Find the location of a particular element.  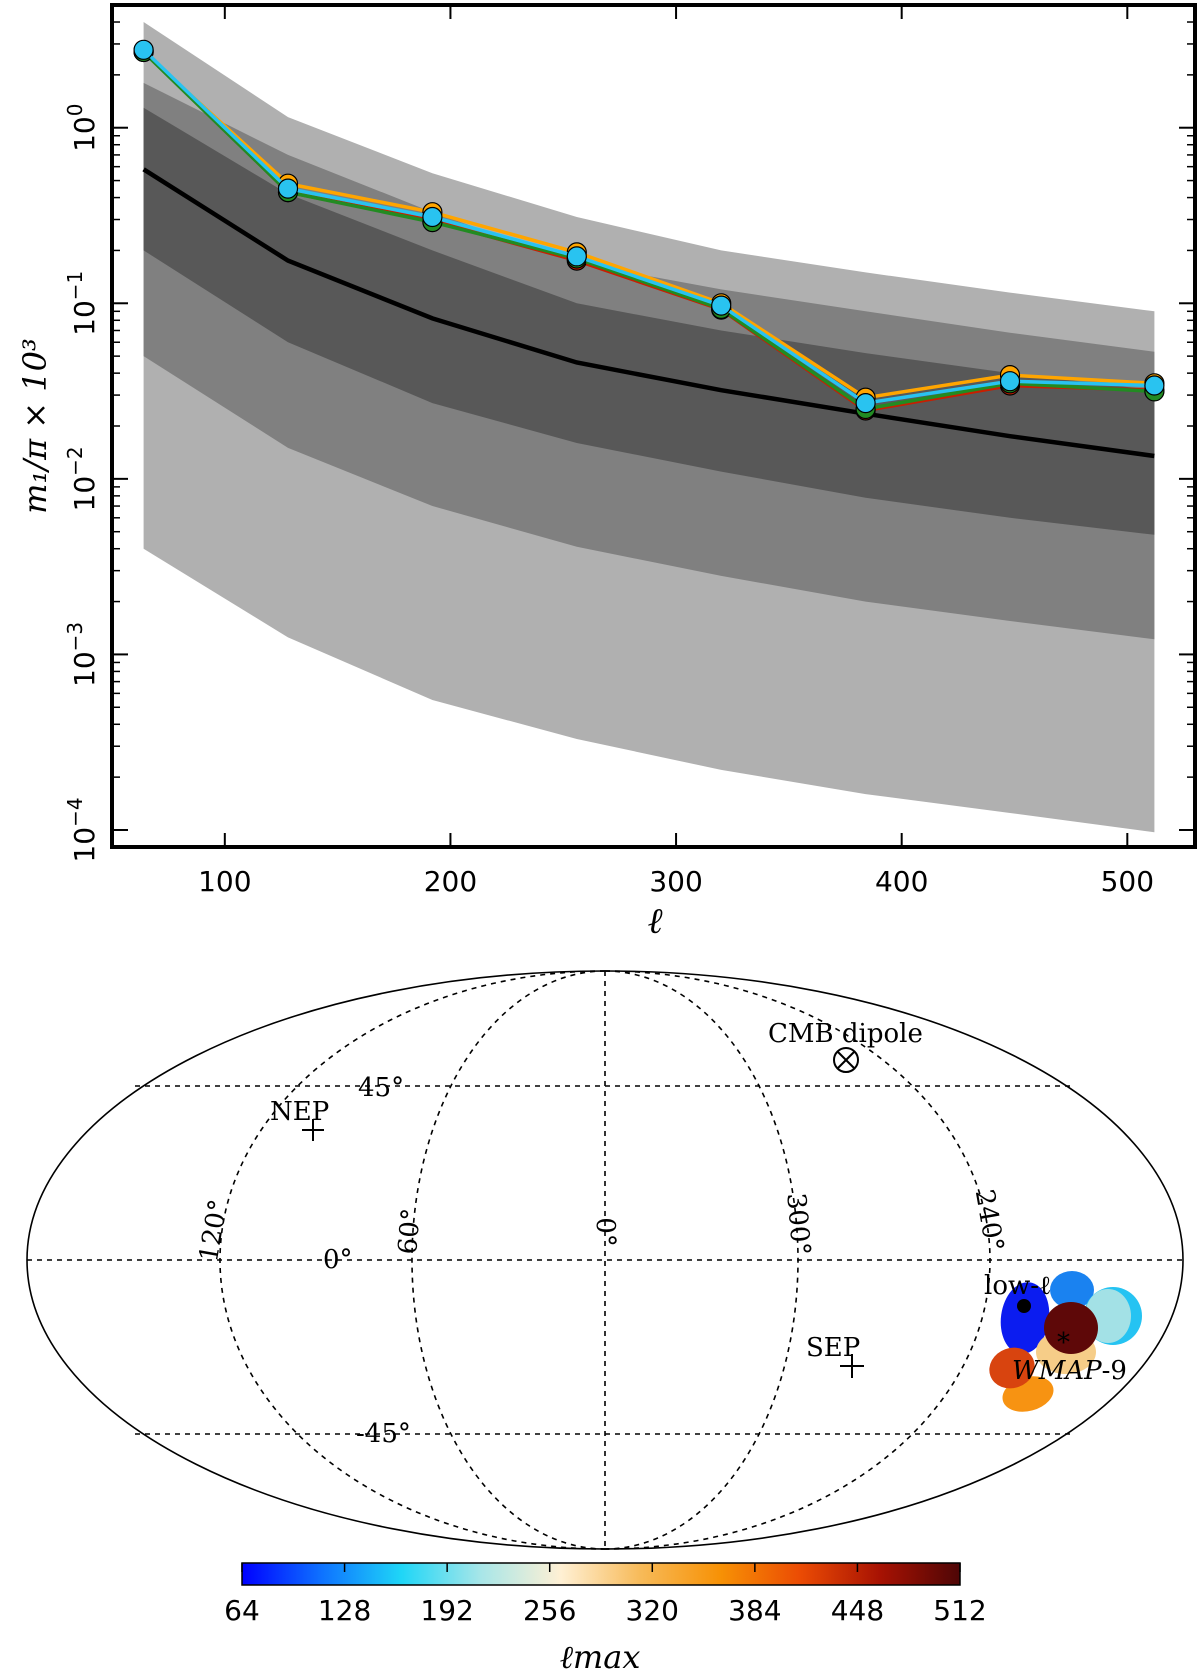

y-tick-label: 10−3 is located at coordinates (82, 654).